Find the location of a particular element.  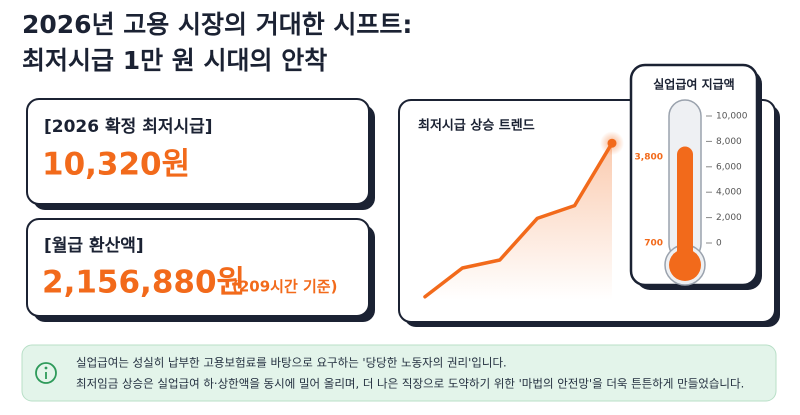

trend-area is located at coordinates (518, 221).